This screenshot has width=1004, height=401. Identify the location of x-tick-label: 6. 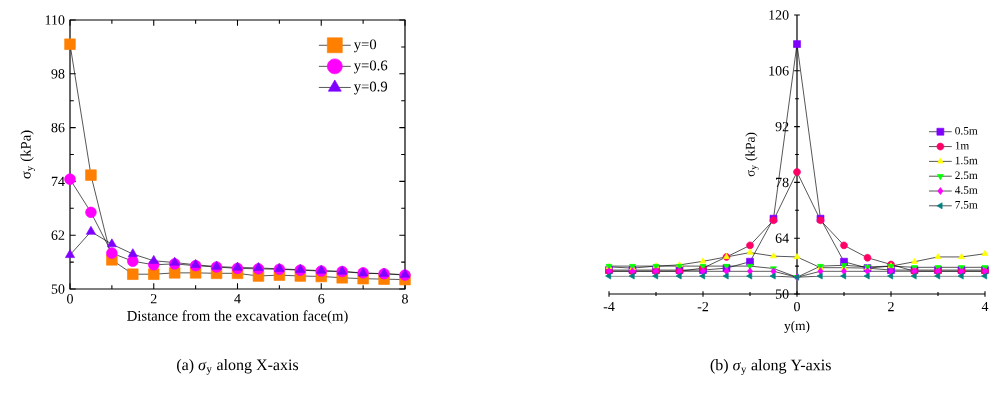
(321, 299).